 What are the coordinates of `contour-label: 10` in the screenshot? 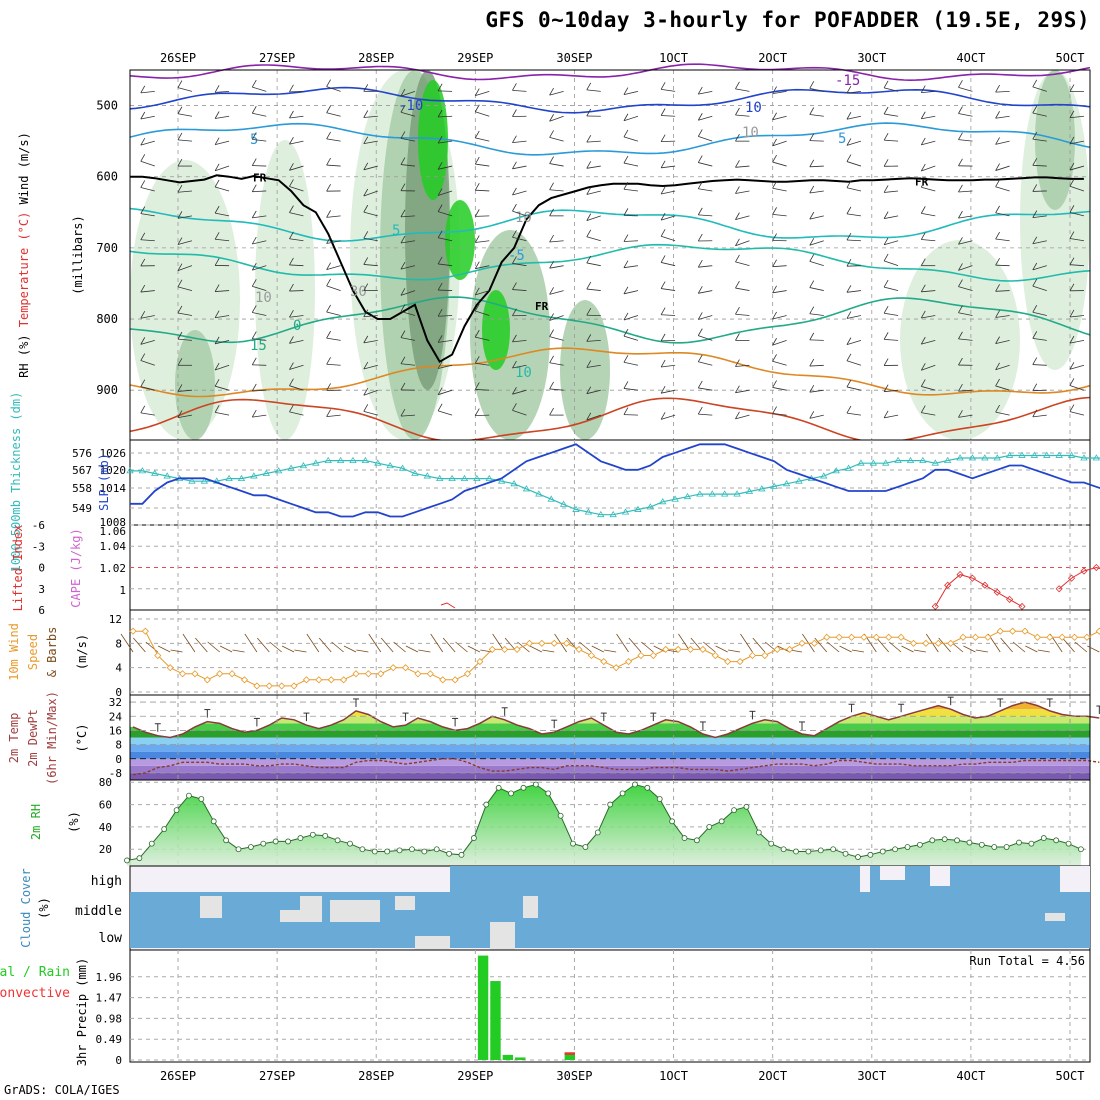 It's located at (263, 298).